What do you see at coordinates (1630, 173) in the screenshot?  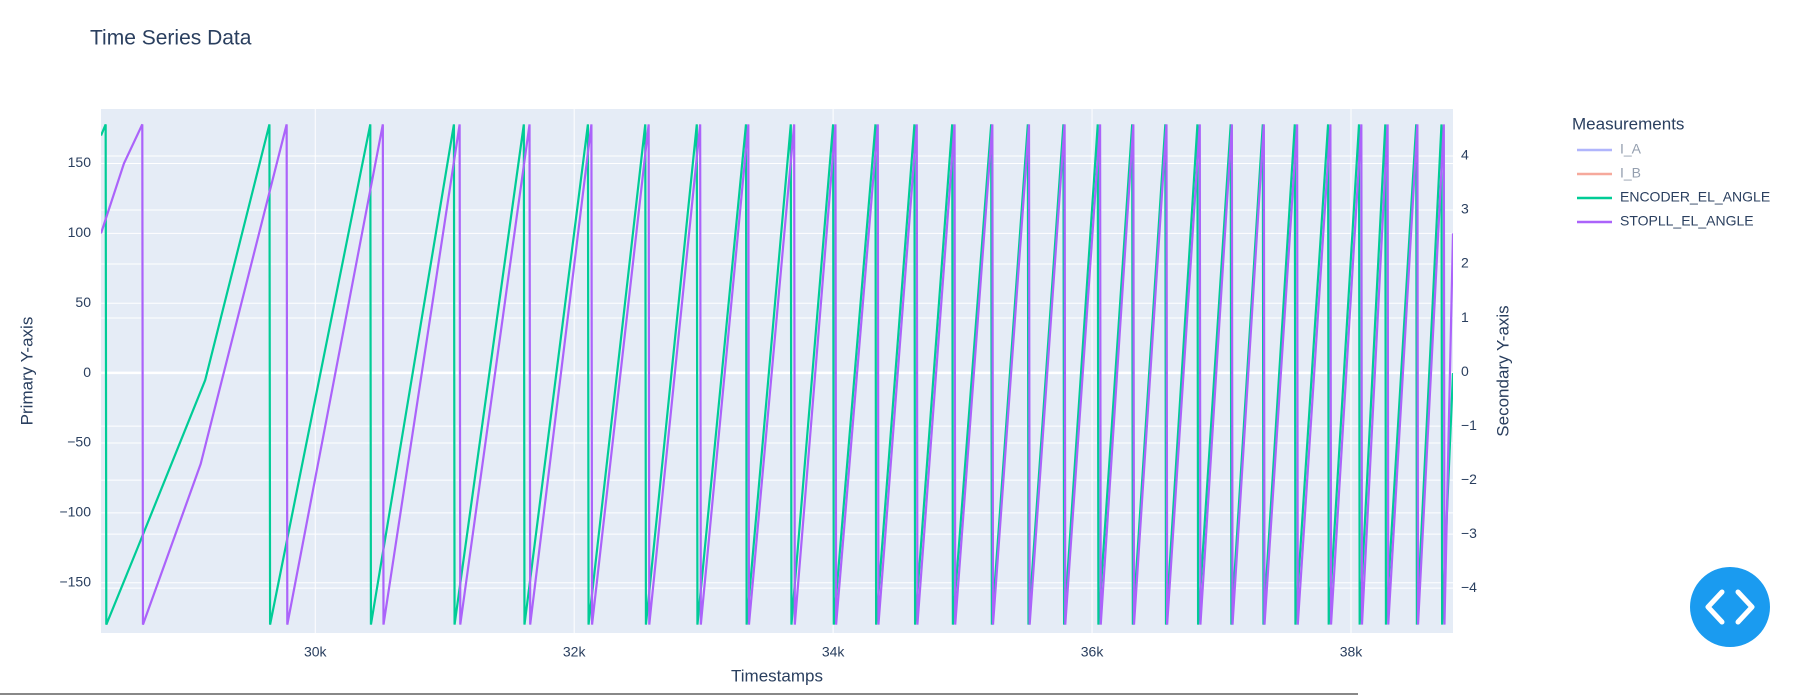 I see `legend-label: I_B` at bounding box center [1630, 173].